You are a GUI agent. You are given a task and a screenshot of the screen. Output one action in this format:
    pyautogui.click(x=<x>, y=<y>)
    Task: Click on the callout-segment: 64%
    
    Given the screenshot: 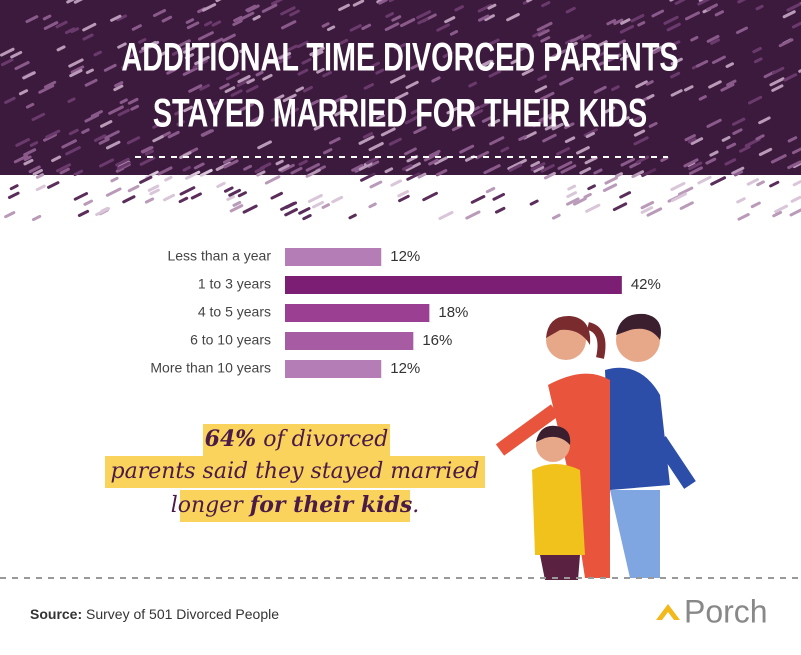 What is the action you would take?
    pyautogui.click(x=231, y=439)
    